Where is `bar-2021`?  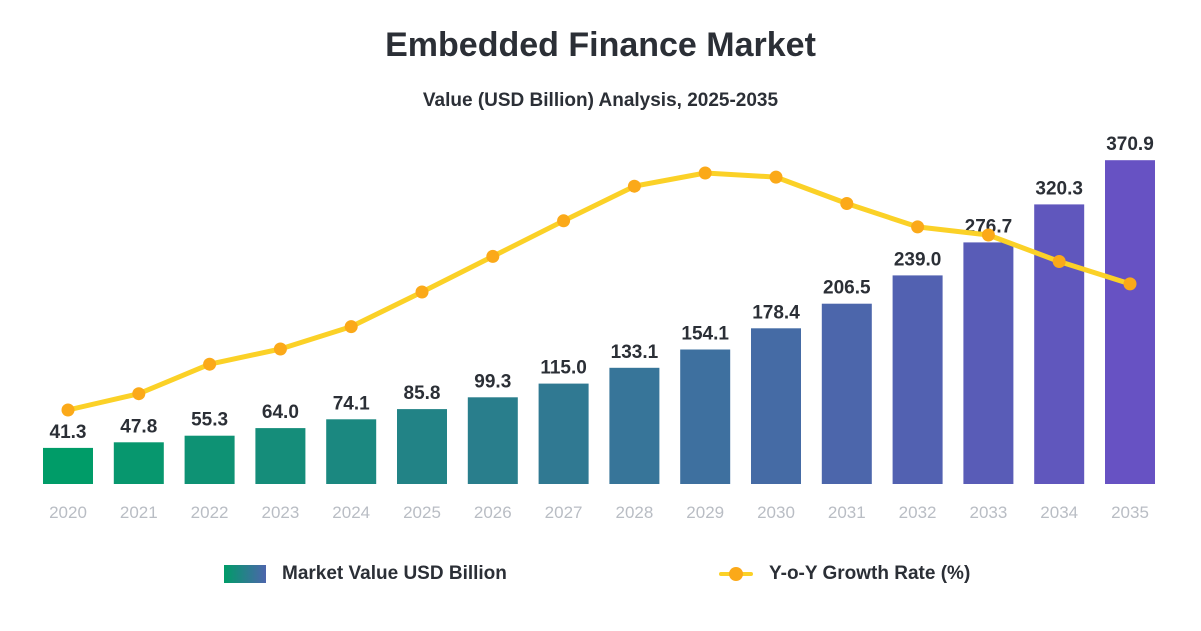
bar-2021 is located at coordinates (138, 463).